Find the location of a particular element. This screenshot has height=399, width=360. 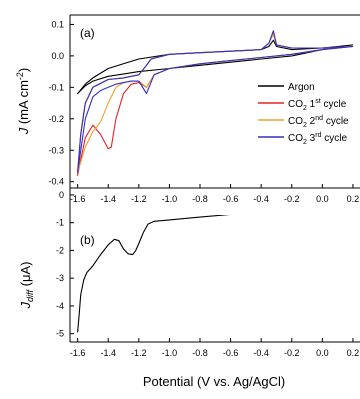

a-xtick-label: -0.8 is located at coordinates (200, 199).